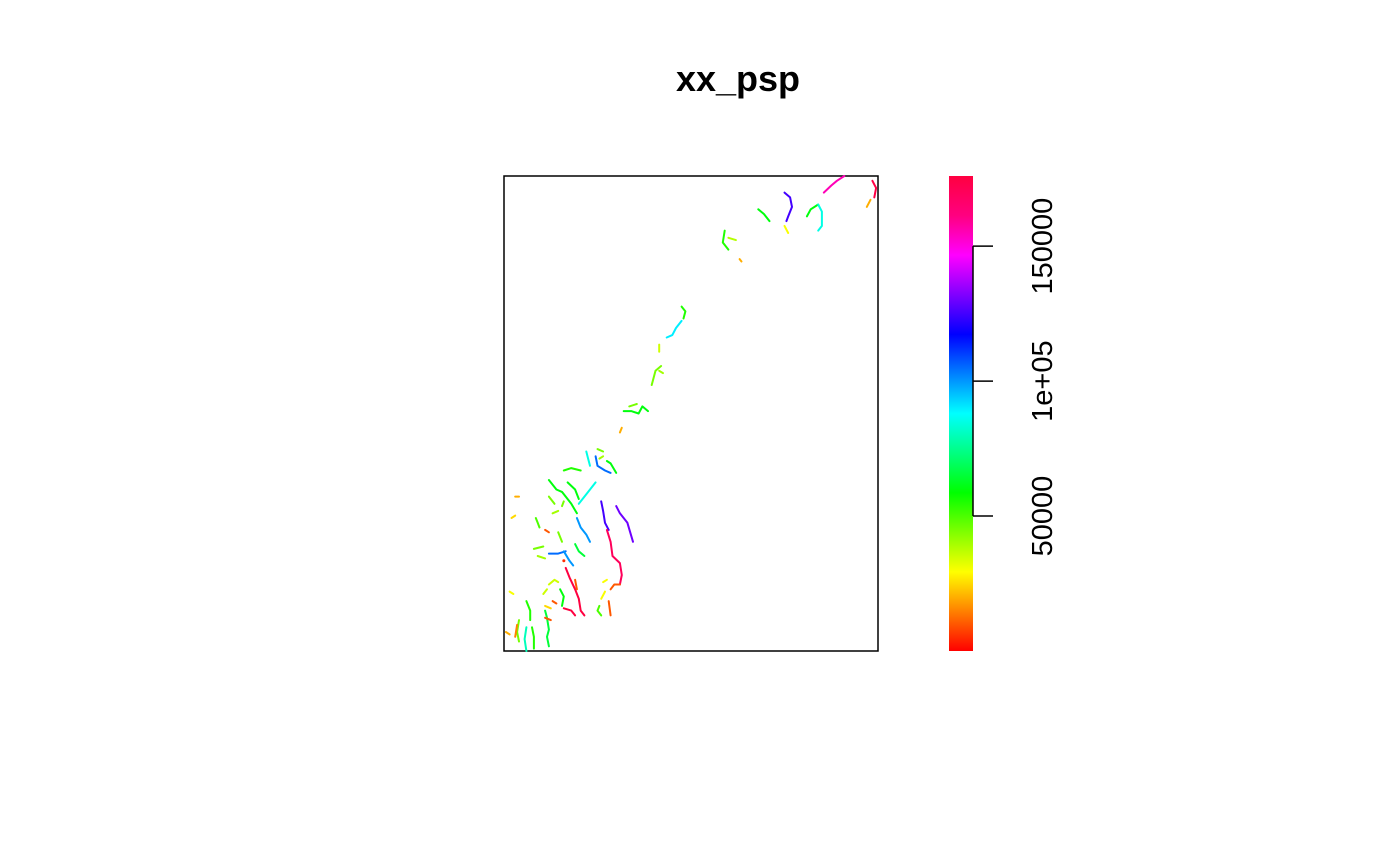 This screenshot has width=1400, height=866. I want to click on colorbar-tick-label-0: 50000, so click(1043, 516).